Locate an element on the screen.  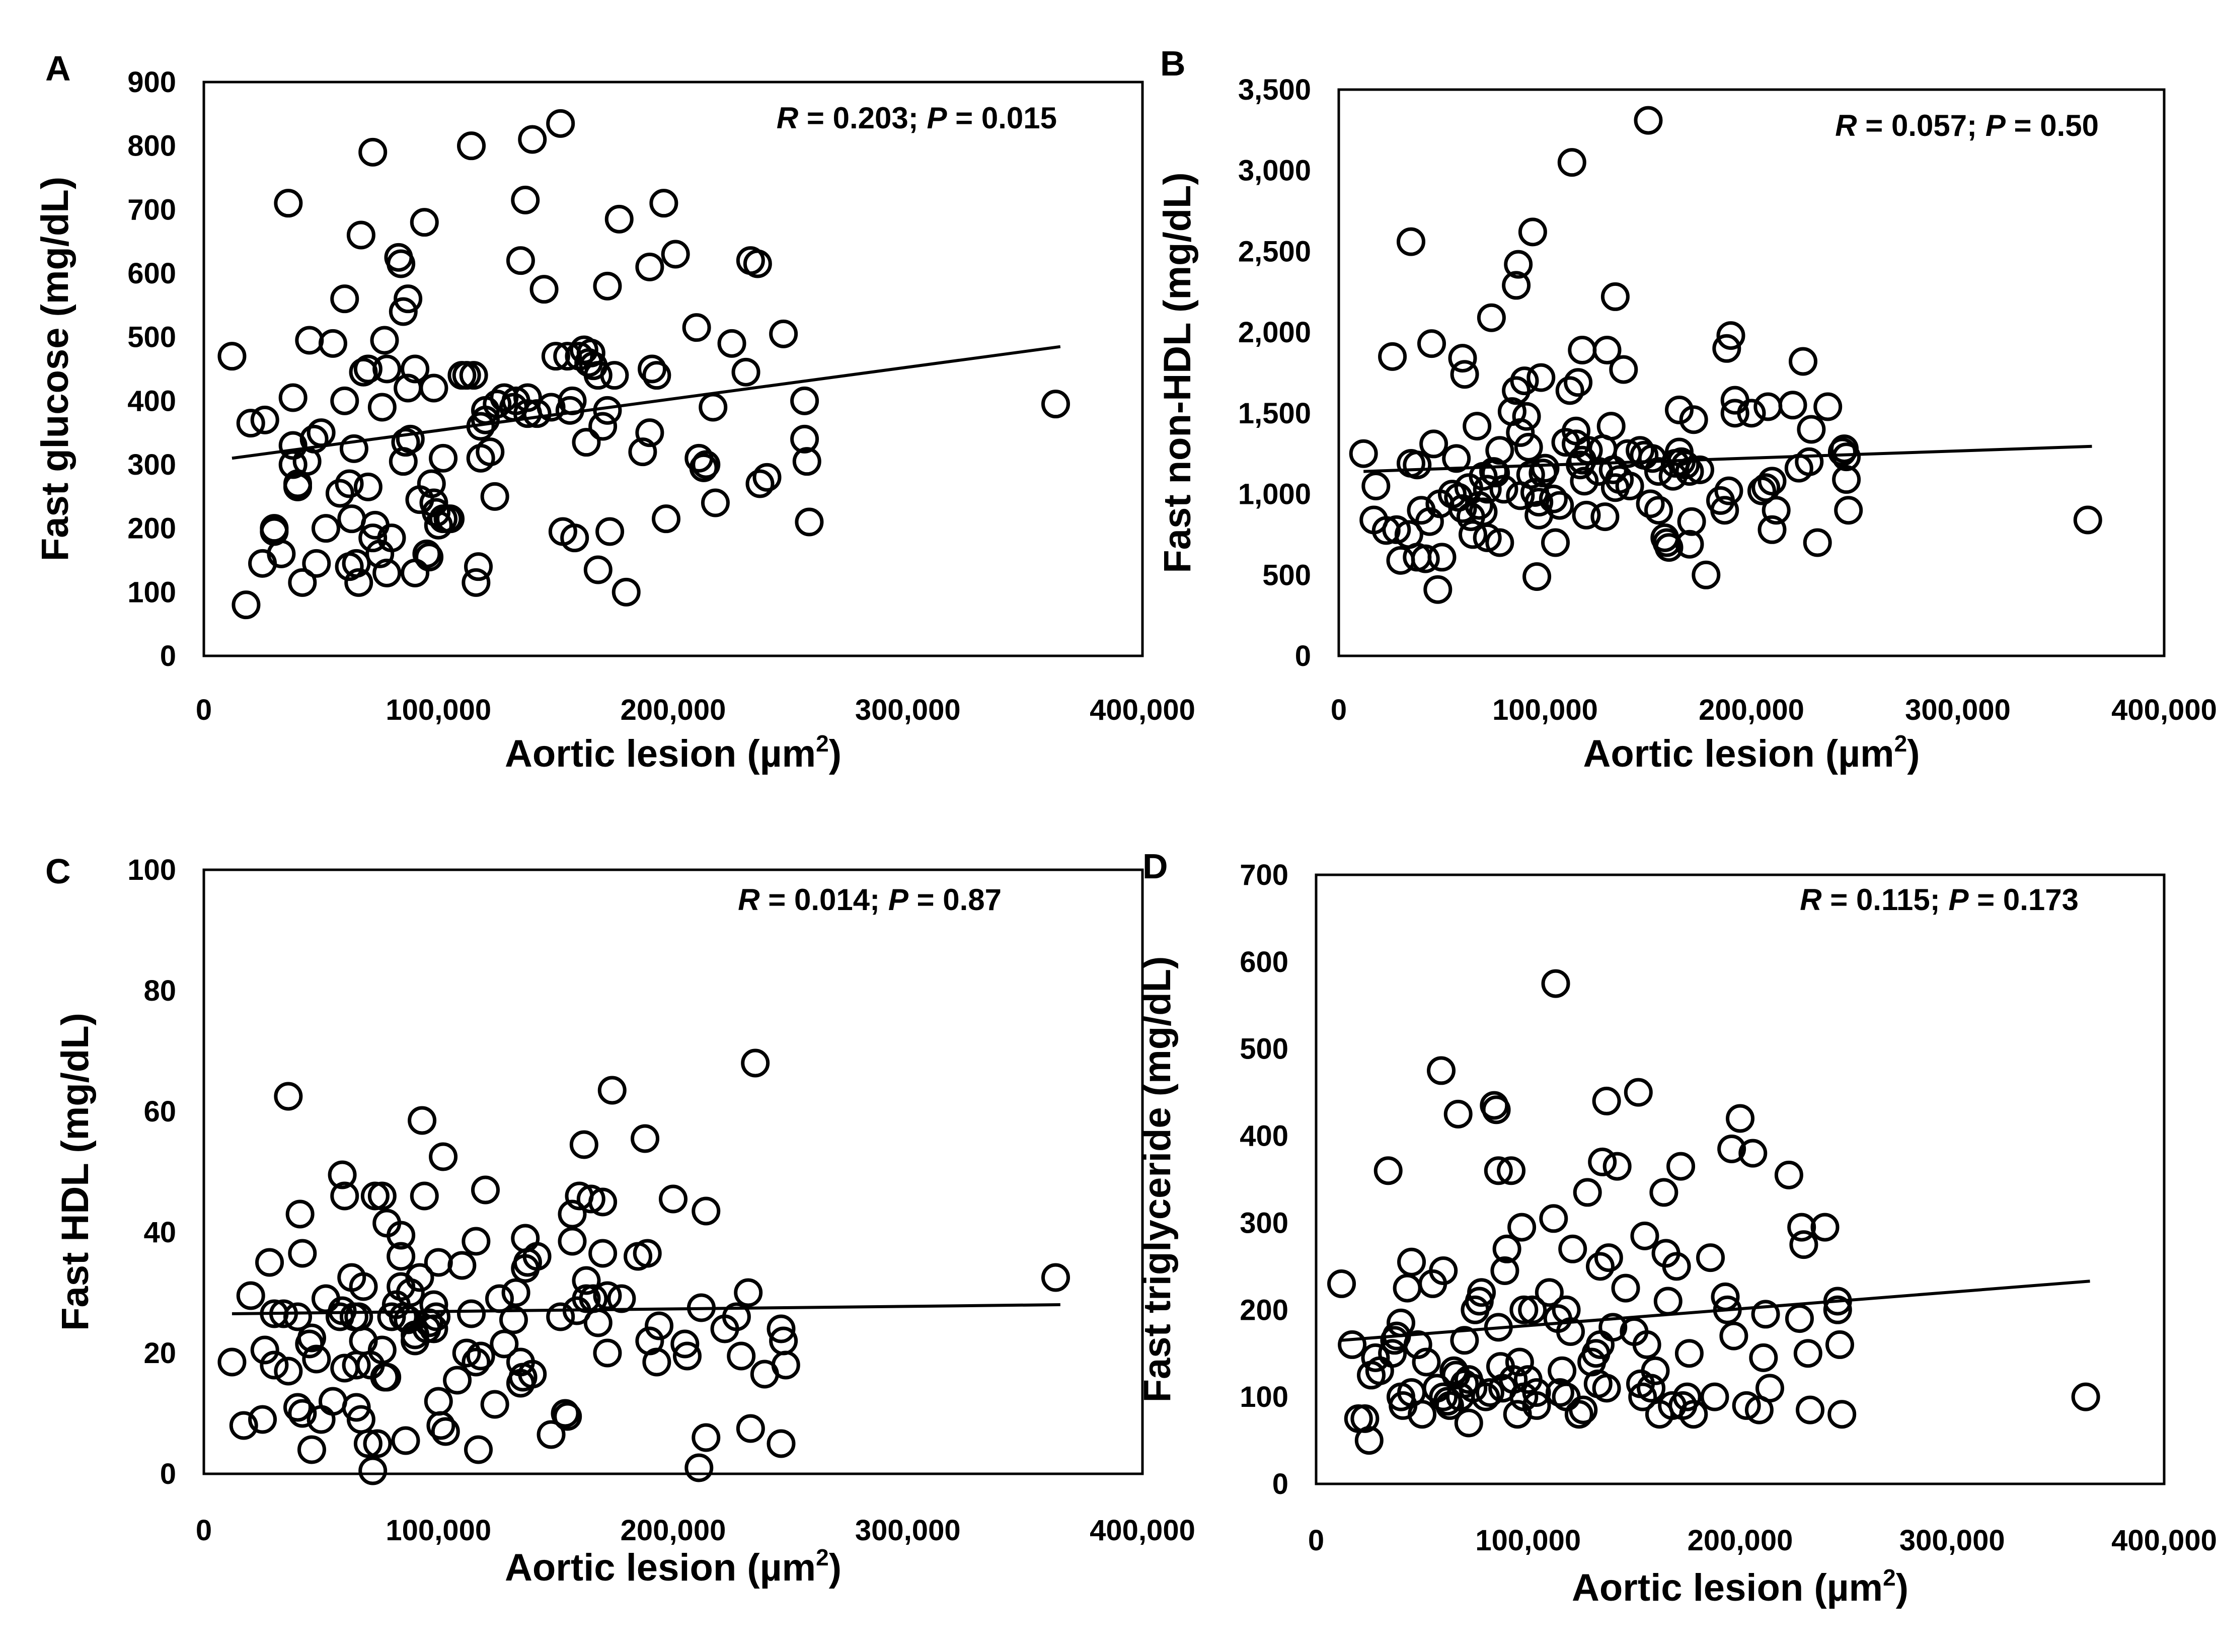
x-tick-label: 200,000 is located at coordinates (1751, 710).